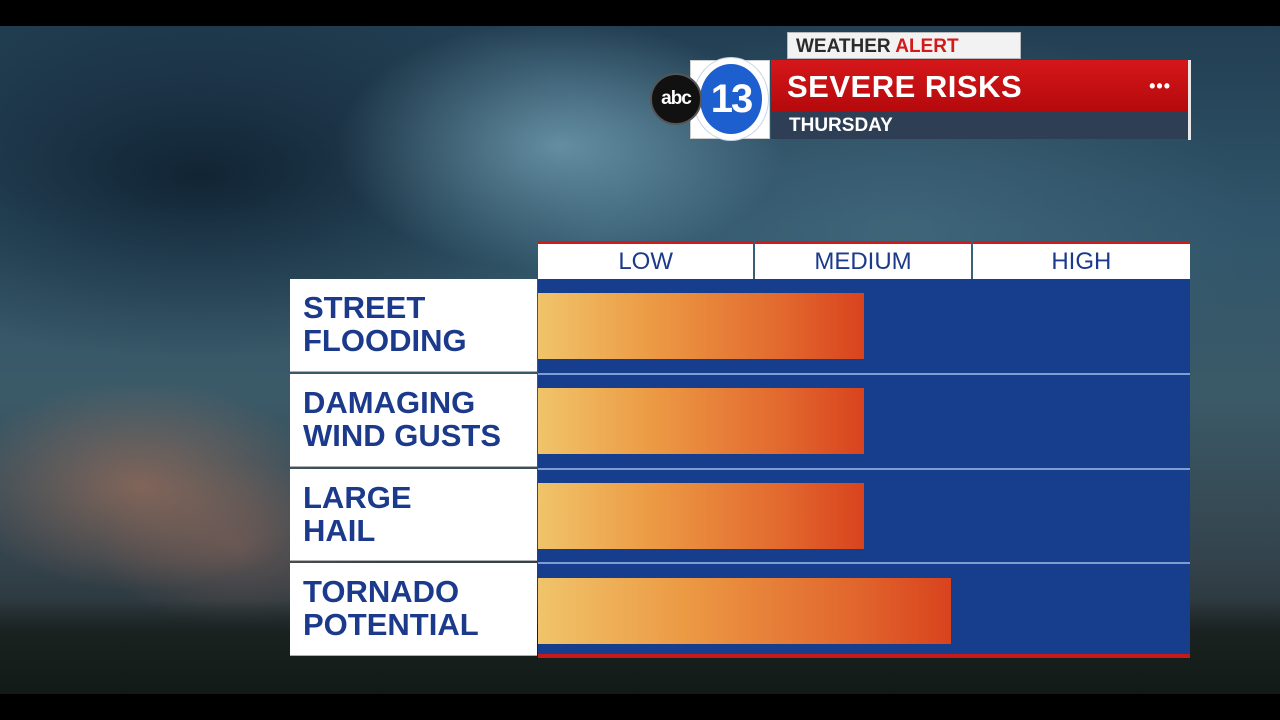 This screenshot has height=720, width=1280. Describe the element at coordinates (1189, 100) in the screenshot. I see `header-edge-line` at that location.